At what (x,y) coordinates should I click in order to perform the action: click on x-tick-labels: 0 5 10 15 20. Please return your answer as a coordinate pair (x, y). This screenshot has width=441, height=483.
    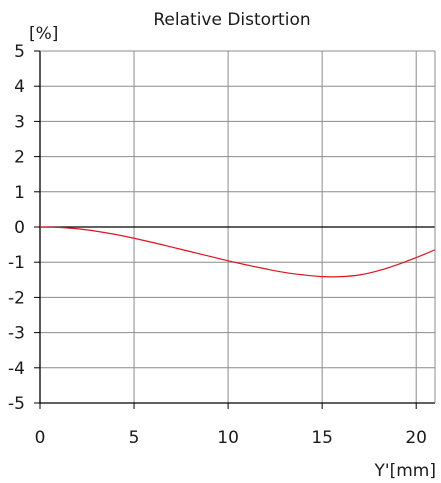
    Looking at the image, I should click on (231, 438).